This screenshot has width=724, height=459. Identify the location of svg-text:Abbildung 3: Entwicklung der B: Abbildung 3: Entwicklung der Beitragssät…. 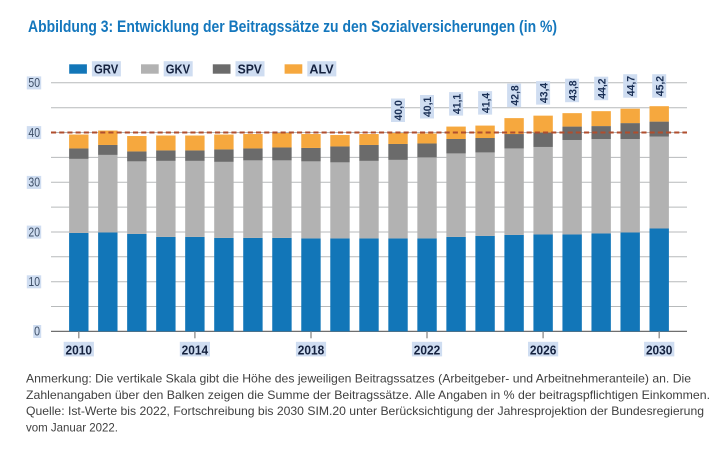
(292, 26).